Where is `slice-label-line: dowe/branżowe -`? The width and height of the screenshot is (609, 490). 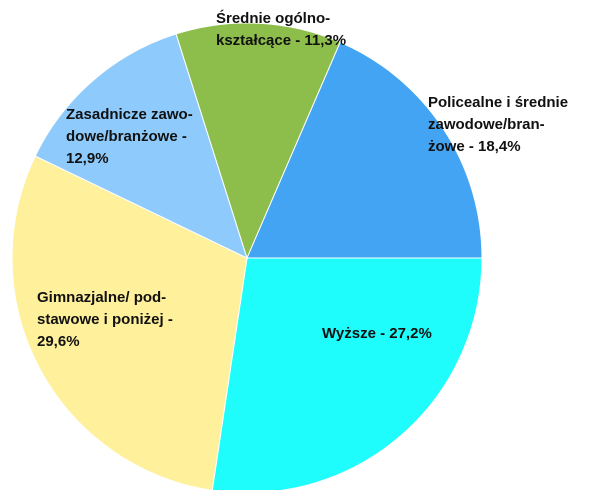 slice-label-line: dowe/branżowe - is located at coordinates (126, 136).